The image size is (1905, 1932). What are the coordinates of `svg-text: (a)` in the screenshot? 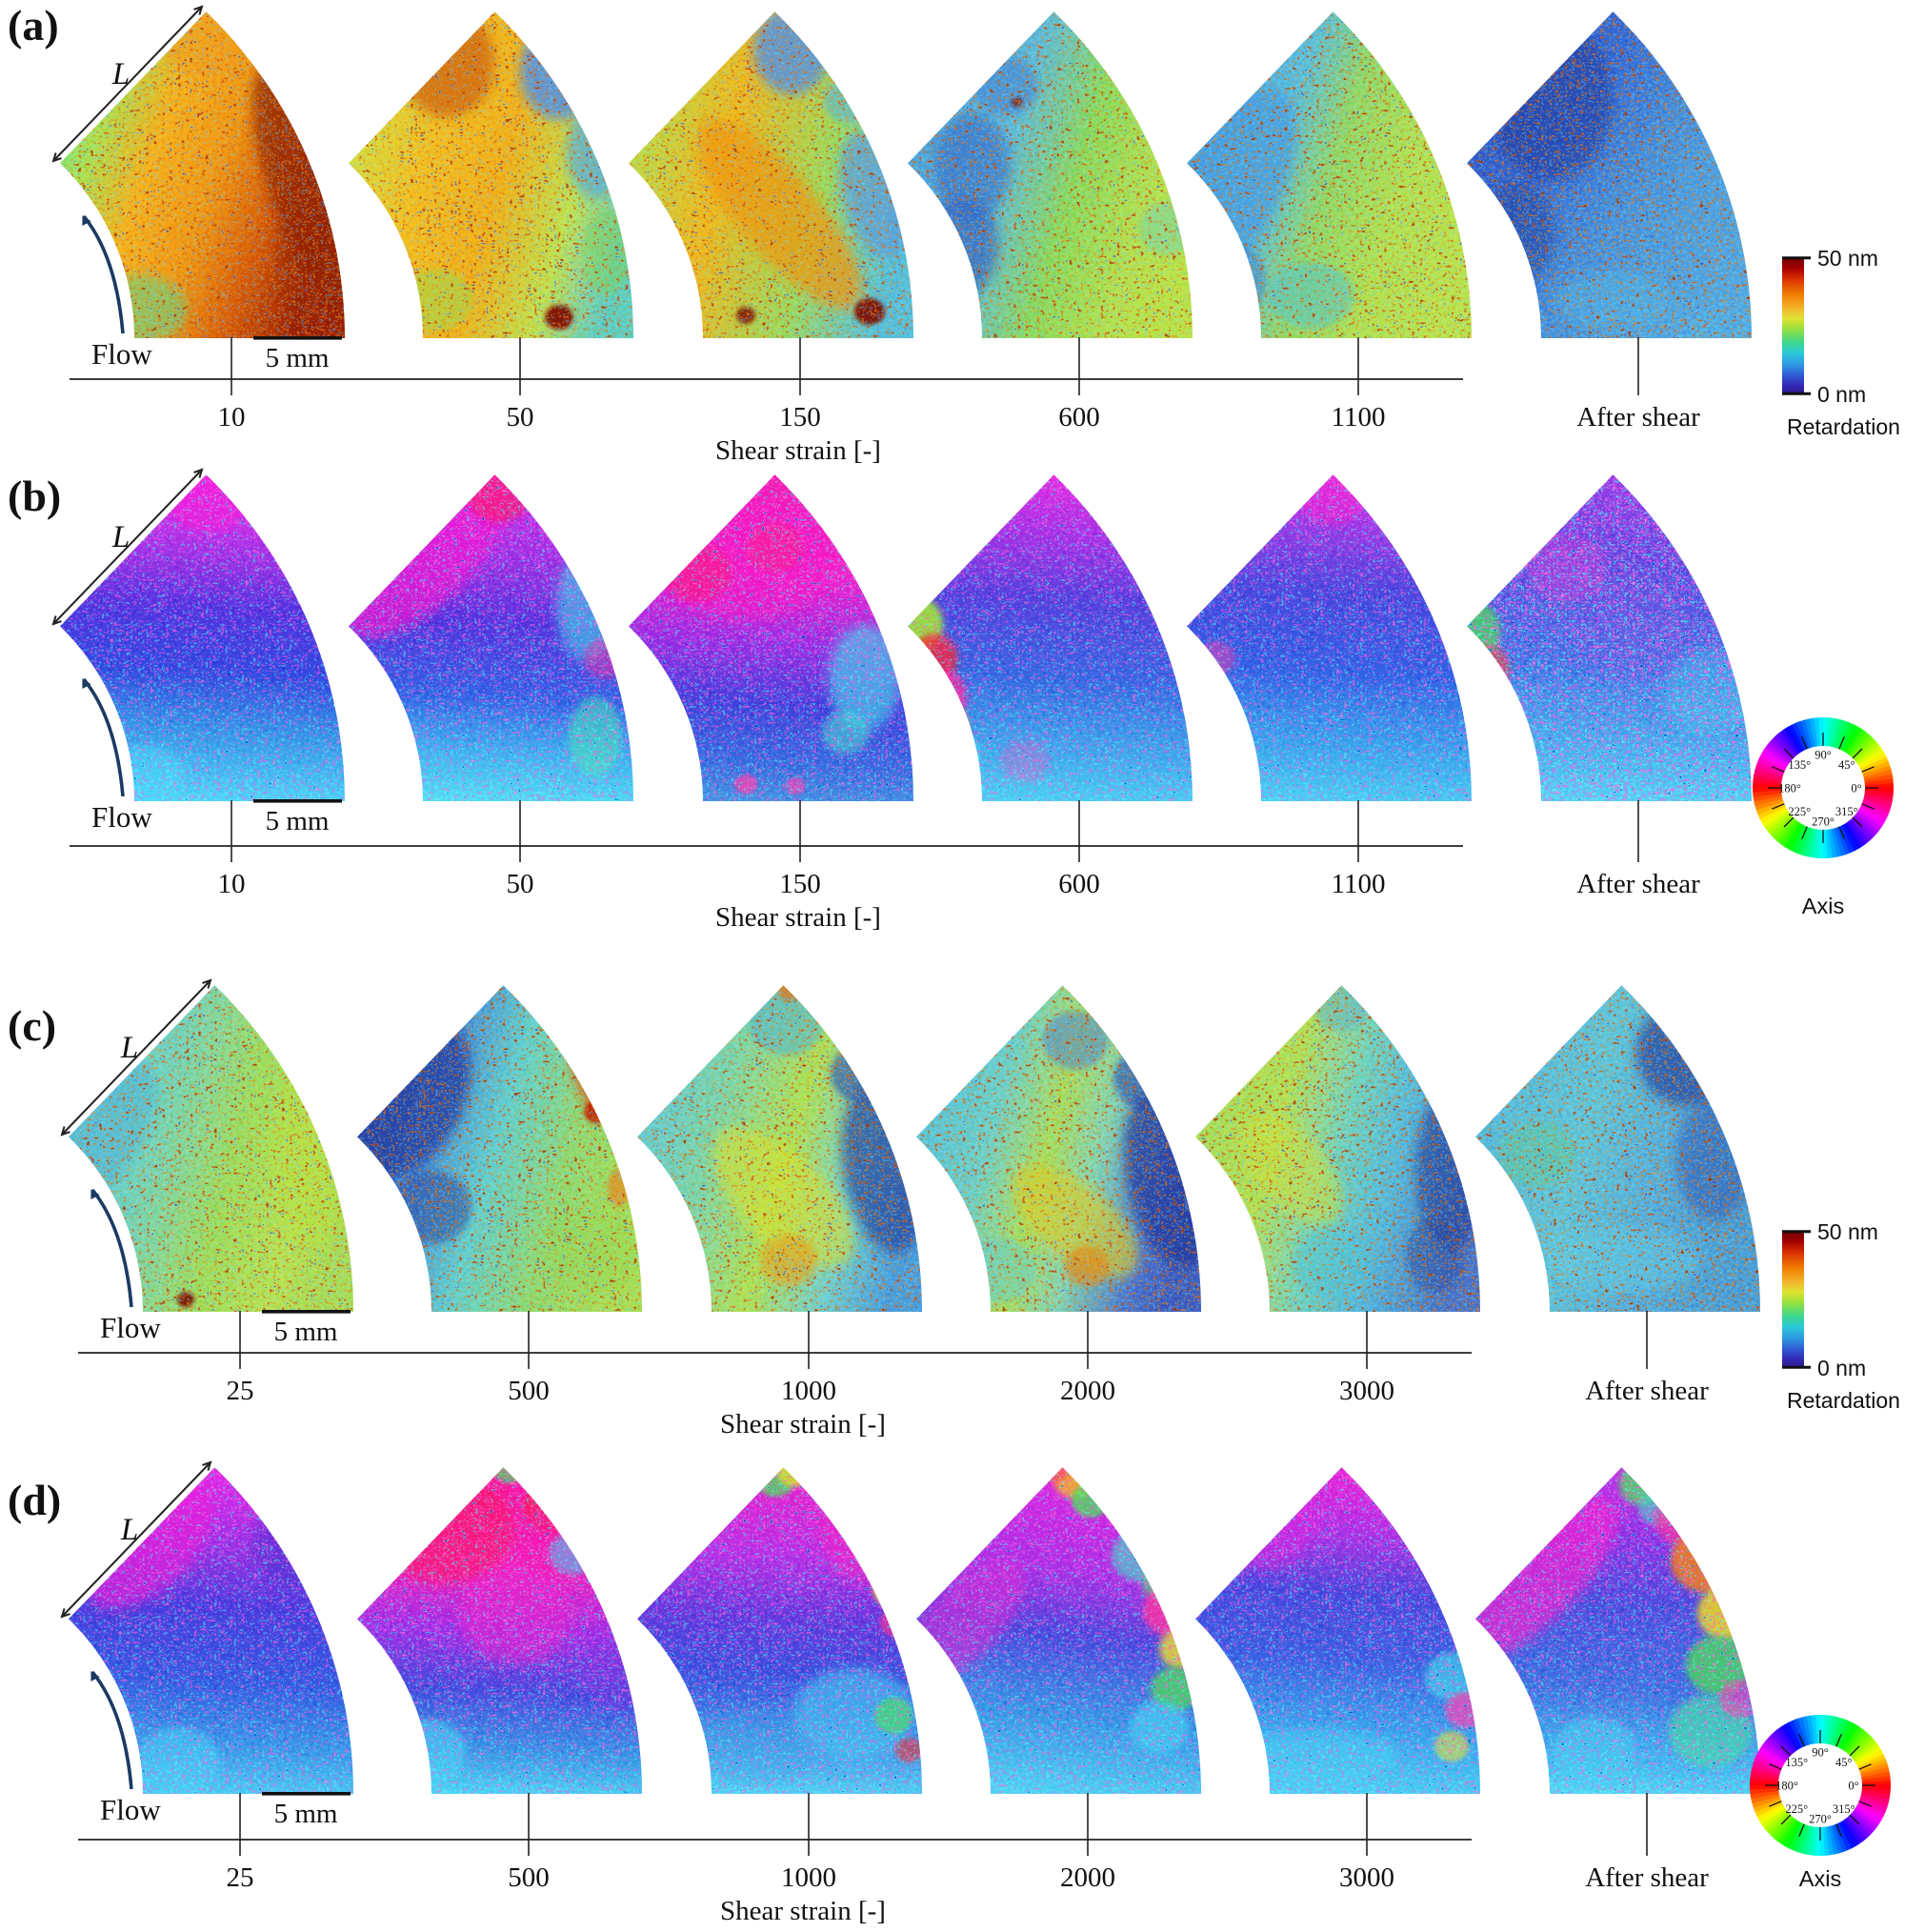 It's located at (33, 25).